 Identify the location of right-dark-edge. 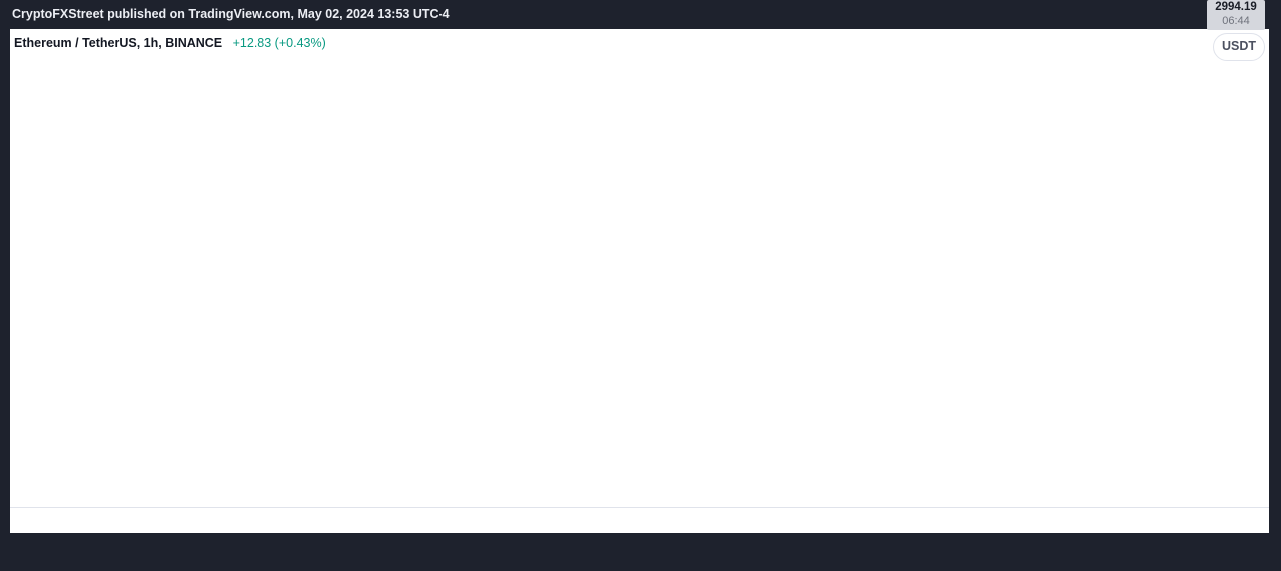
(1275, 281).